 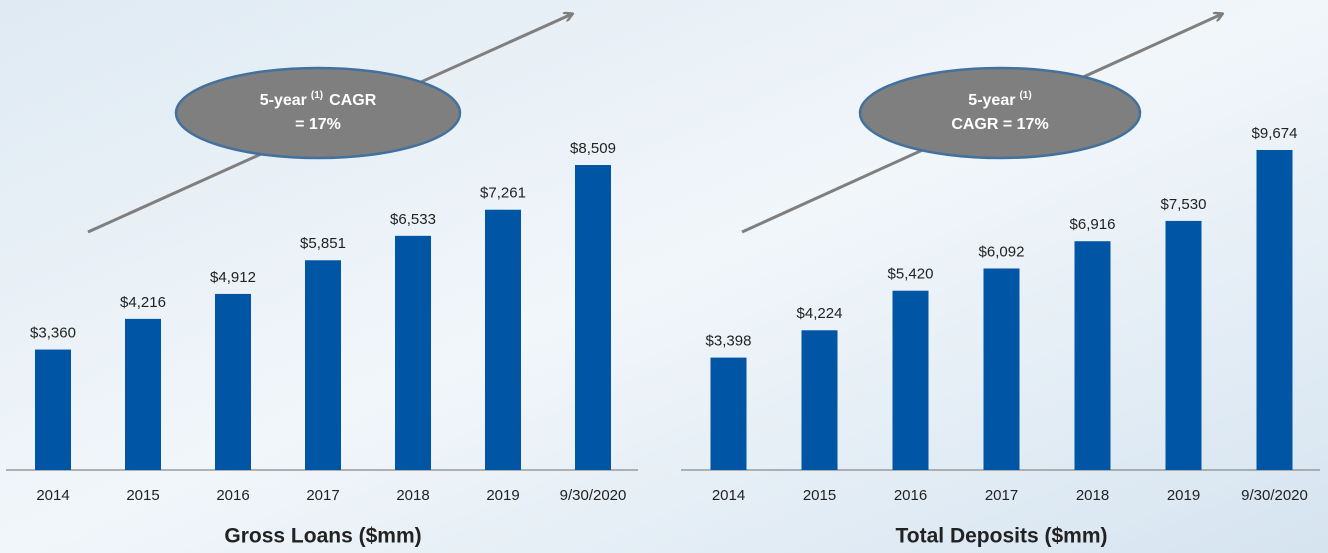 I want to click on data-label: $3,360, so click(x=53, y=333).